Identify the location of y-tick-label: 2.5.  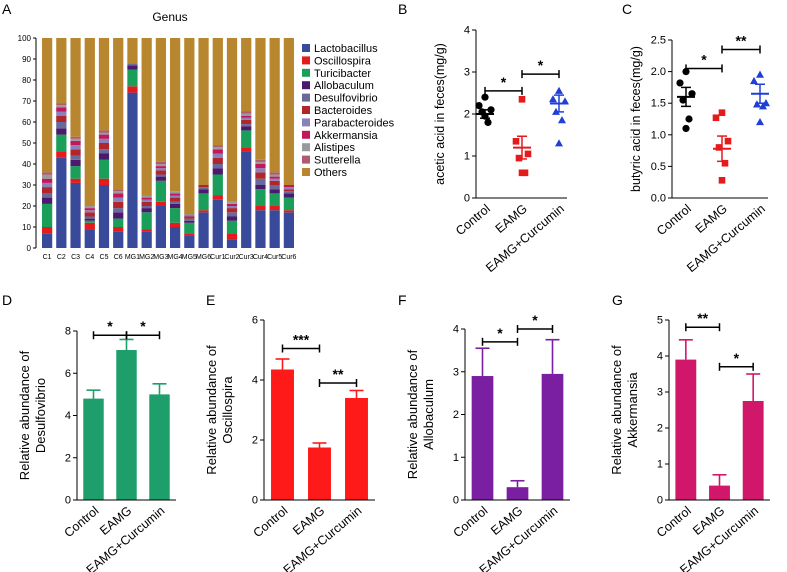
(658, 41).